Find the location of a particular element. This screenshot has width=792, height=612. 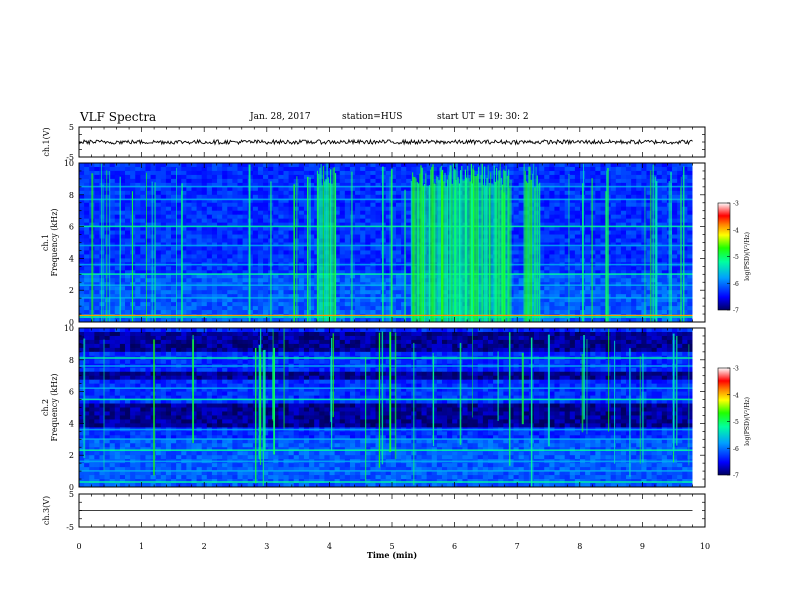

ytick-label-s2: 6 is located at coordinates (71, 392).